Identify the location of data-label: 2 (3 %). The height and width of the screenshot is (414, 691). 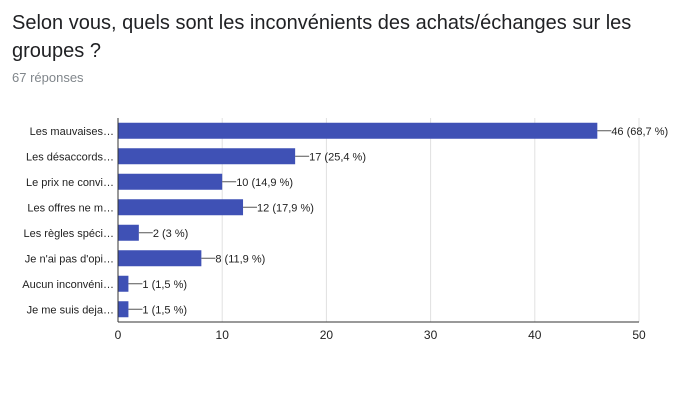
(170, 234).